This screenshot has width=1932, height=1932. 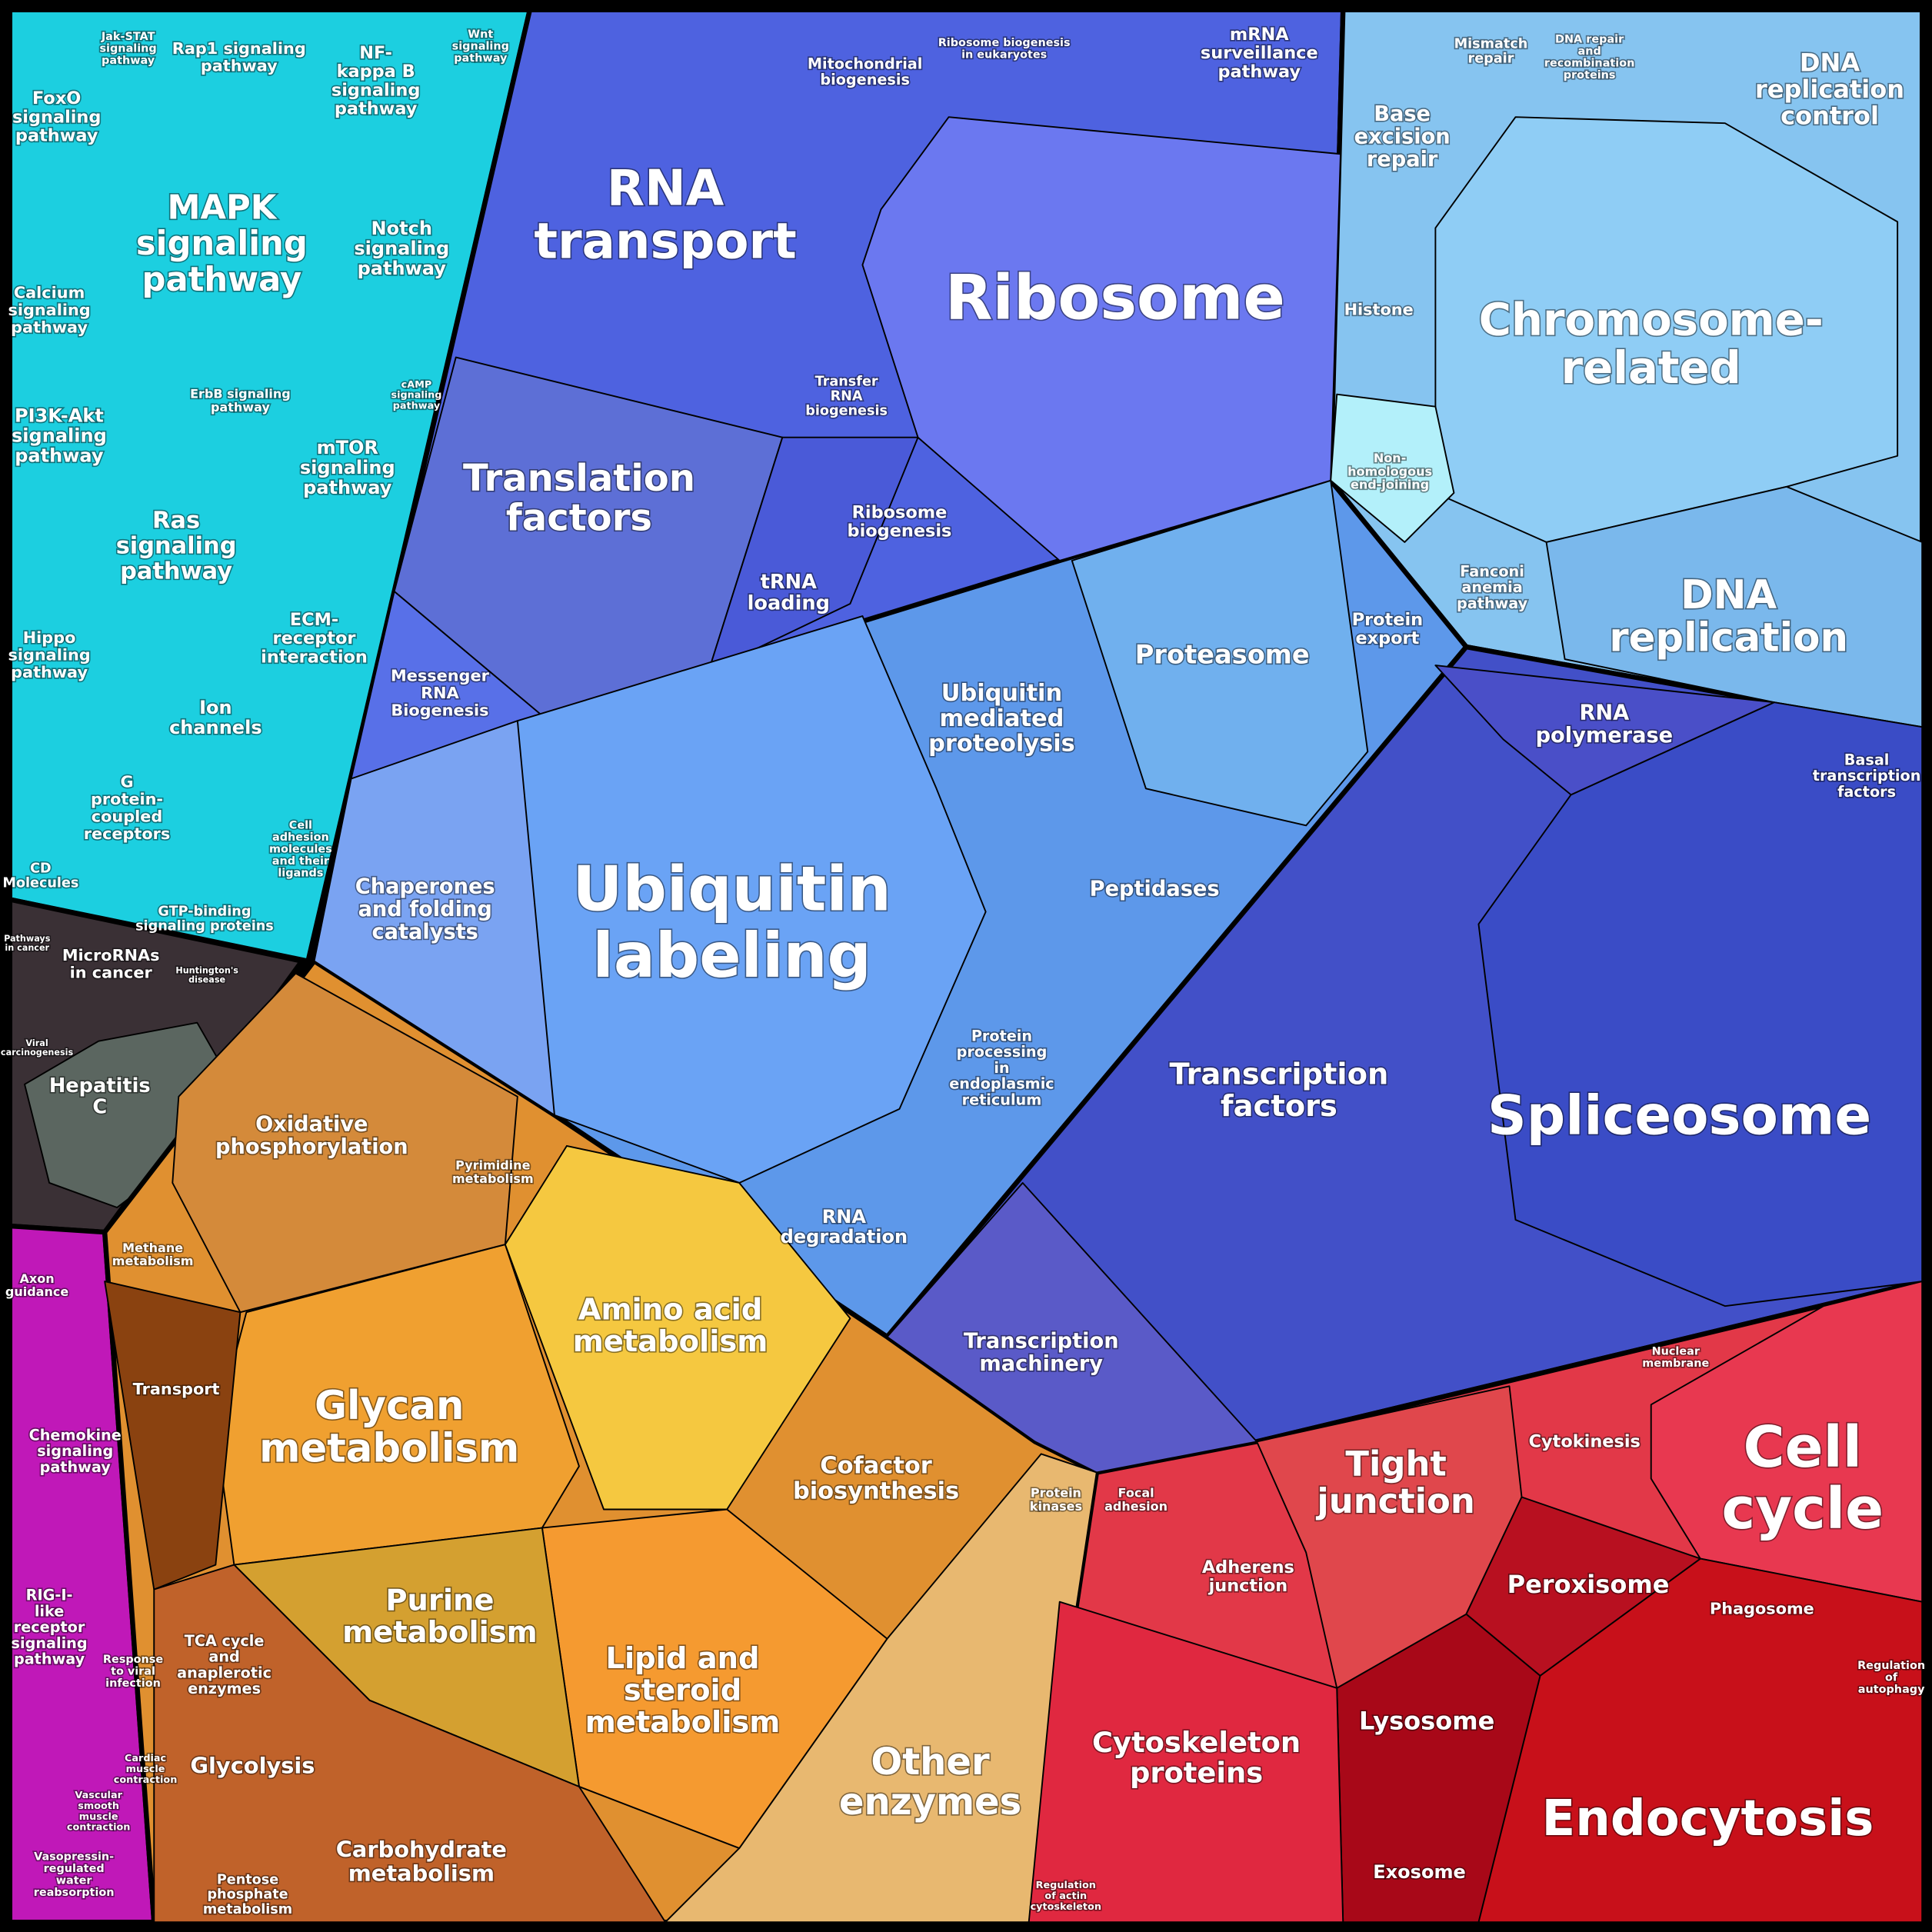 I want to click on region-label: Huntington's disease, so click(x=206, y=974).